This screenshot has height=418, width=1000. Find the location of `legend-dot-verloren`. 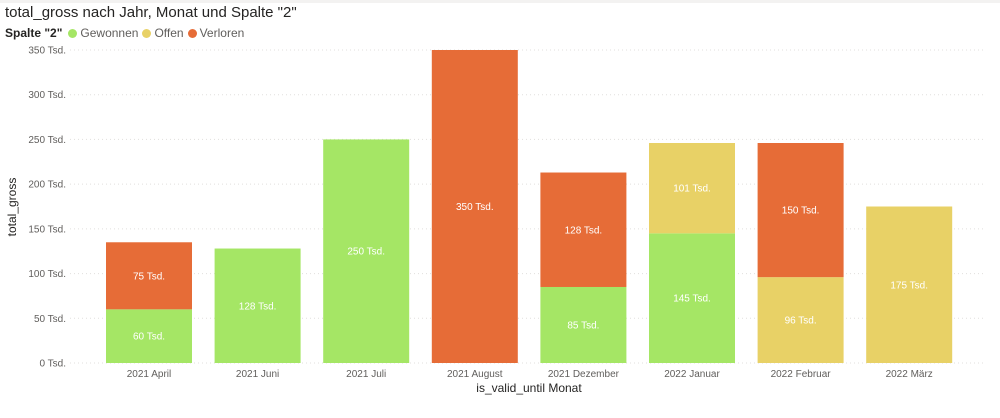

legend-dot-verloren is located at coordinates (192, 33).